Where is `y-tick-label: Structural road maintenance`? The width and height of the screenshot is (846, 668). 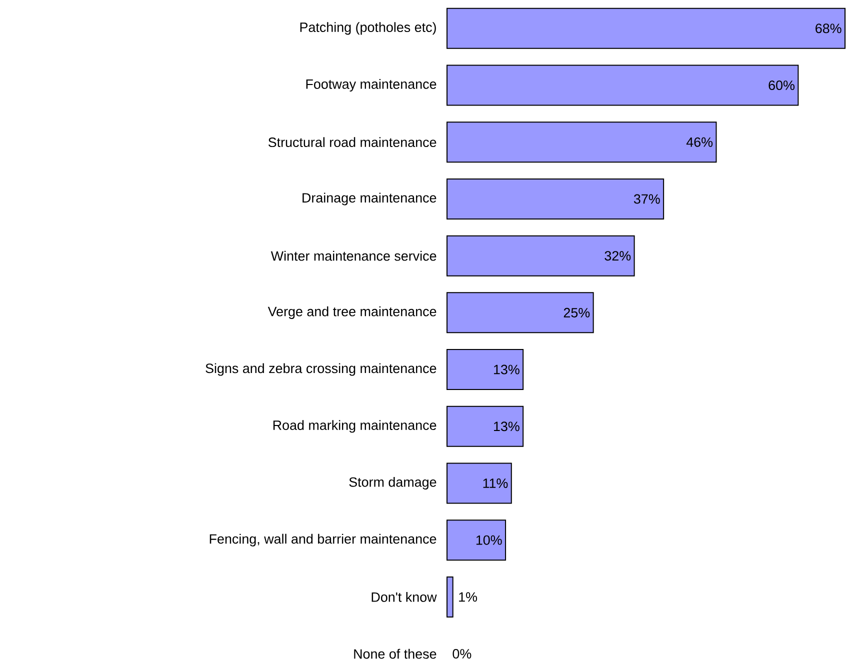 y-tick-label: Structural road maintenance is located at coordinates (352, 142).